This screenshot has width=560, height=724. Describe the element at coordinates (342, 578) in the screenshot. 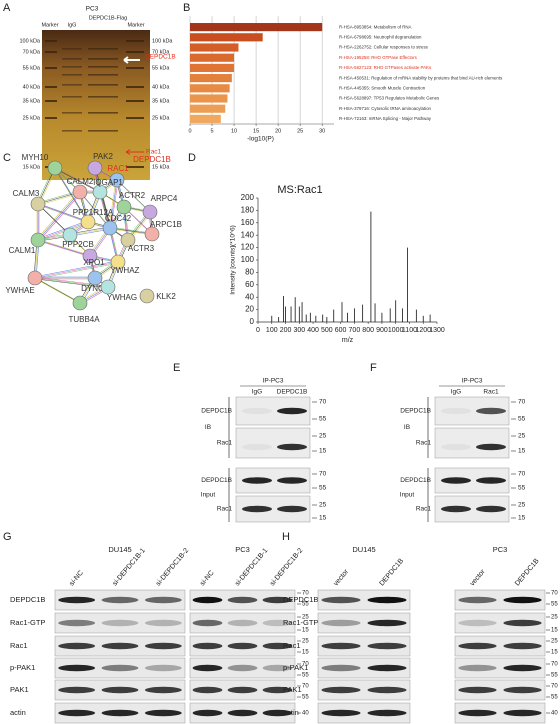

I see `lane-label: vector` at that location.